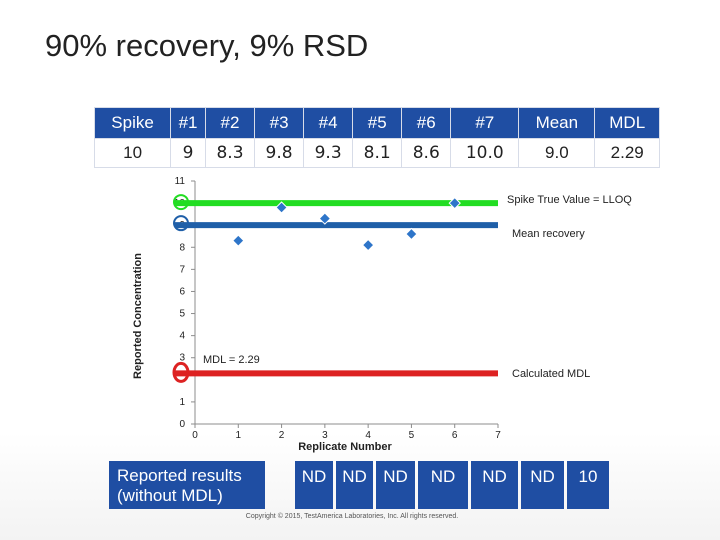 The width and height of the screenshot is (720, 540). Describe the element at coordinates (588, 485) in the screenshot. I see `result-cell: 10` at that location.